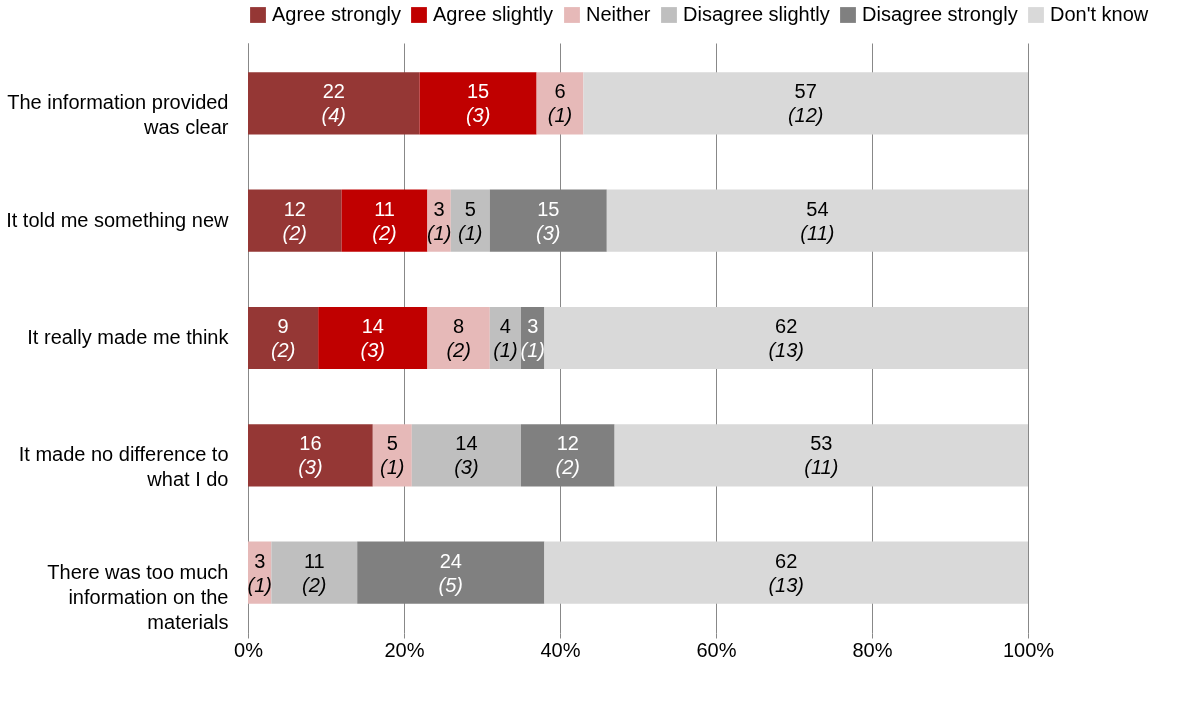 This screenshot has height=720, width=1196. Describe the element at coordinates (493, 14) in the screenshot. I see `legend-label: Agree slightly` at that location.